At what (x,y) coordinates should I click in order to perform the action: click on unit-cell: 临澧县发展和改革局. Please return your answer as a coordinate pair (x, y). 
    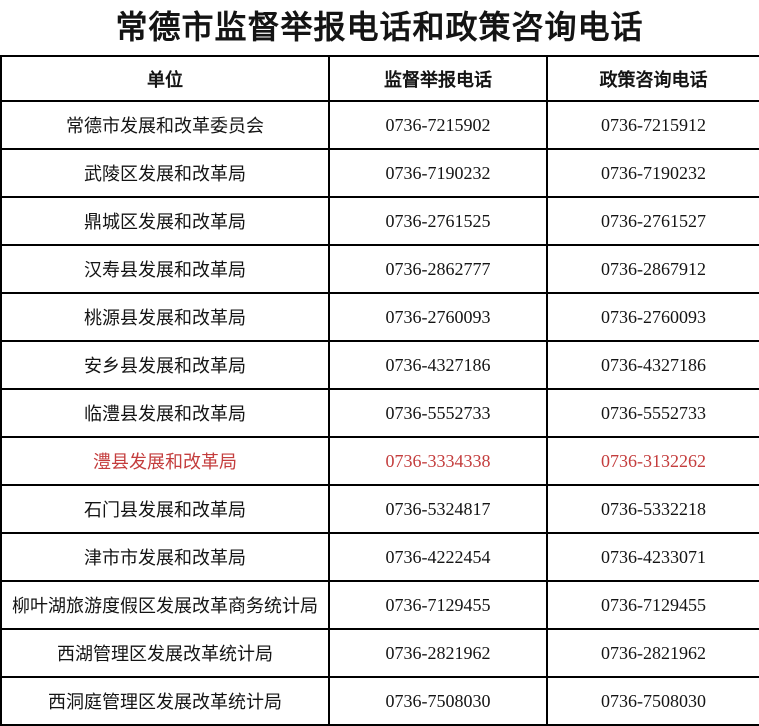
    Looking at the image, I should click on (165, 413).